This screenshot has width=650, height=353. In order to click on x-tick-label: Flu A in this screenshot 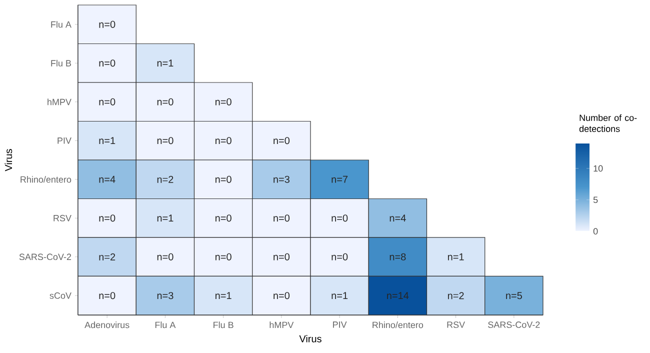, I will do `click(165, 325)`.